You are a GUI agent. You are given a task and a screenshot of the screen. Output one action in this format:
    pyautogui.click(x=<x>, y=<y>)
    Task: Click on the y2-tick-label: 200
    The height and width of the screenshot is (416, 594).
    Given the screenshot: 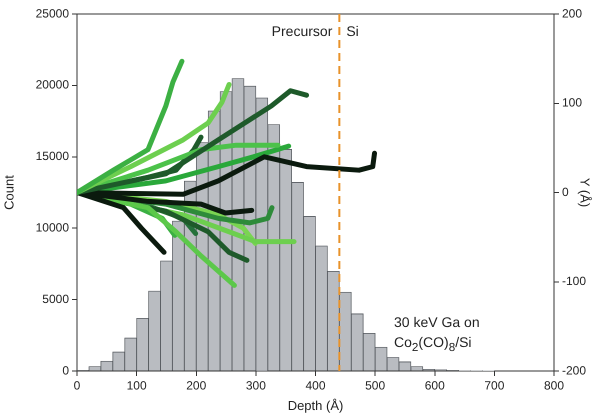 What is the action you would take?
    pyautogui.click(x=572, y=13)
    